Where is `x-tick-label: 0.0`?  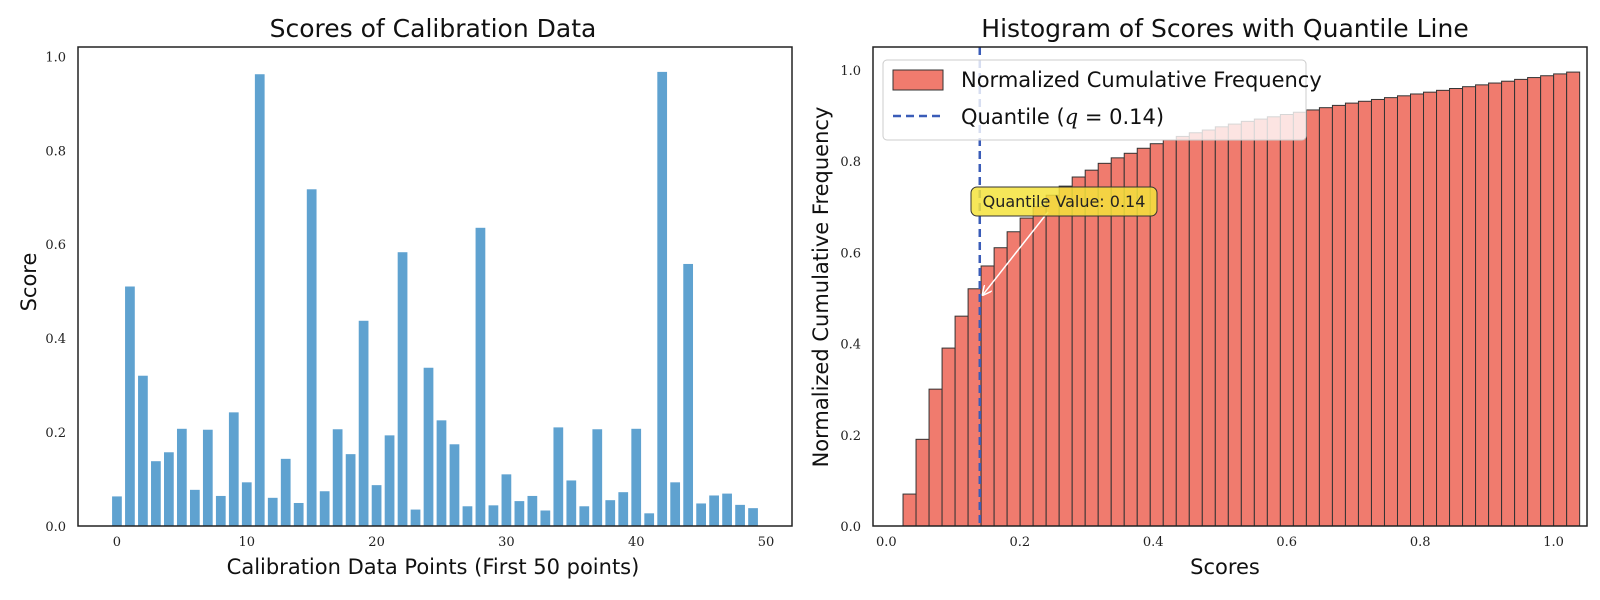
x-tick-label: 0.0 is located at coordinates (886, 542).